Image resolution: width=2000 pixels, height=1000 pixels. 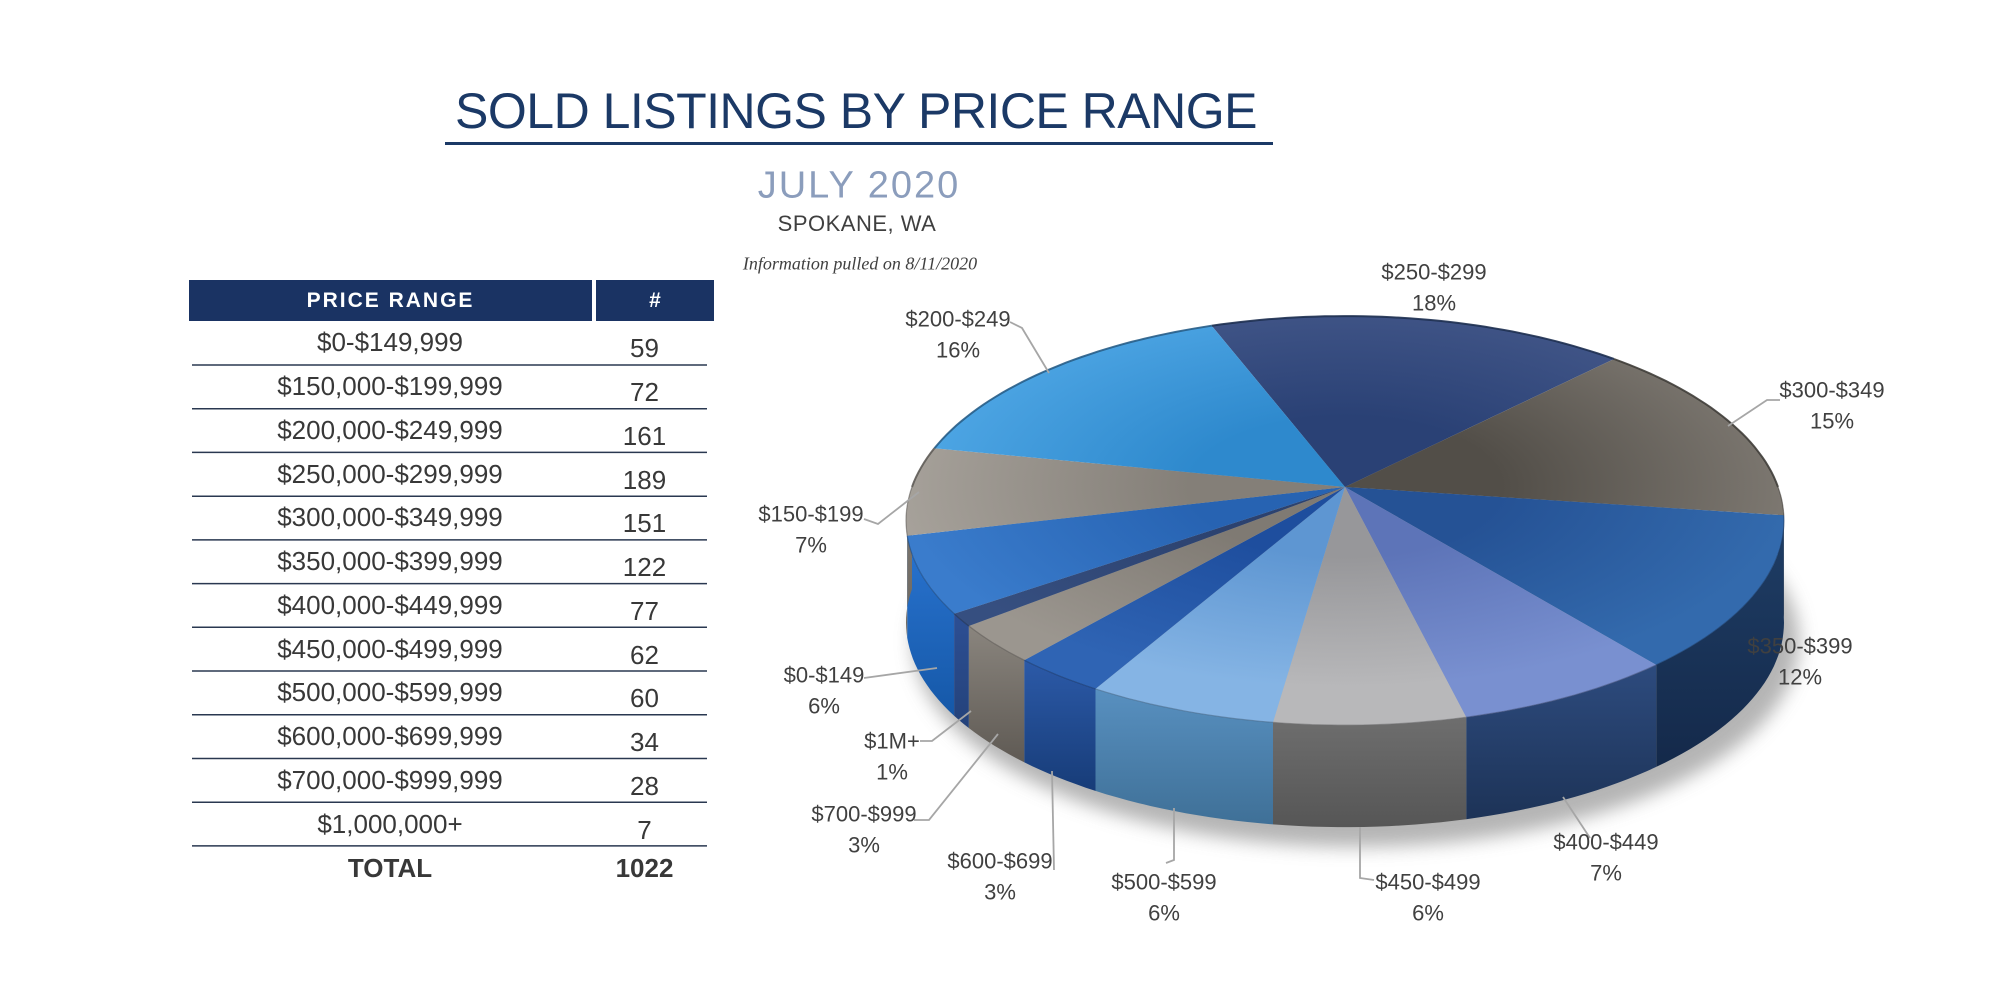 What do you see at coordinates (958, 350) in the screenshot?
I see `svg-text: 16%` at bounding box center [958, 350].